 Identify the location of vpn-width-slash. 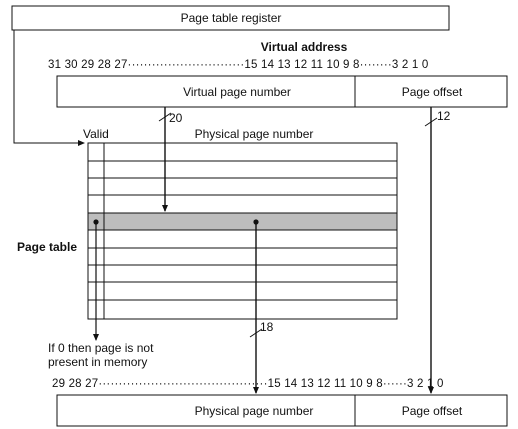
(165, 117).